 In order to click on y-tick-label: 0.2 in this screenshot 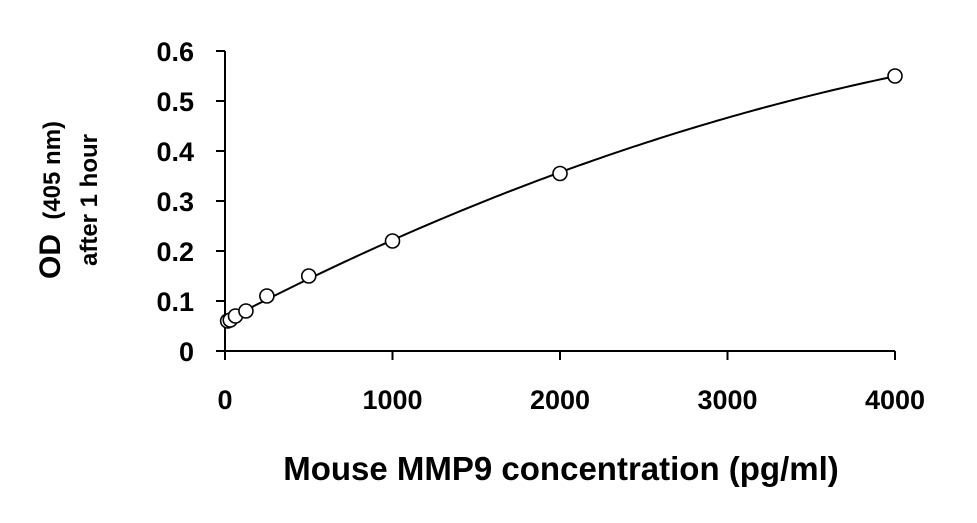, I will do `click(175, 252)`.